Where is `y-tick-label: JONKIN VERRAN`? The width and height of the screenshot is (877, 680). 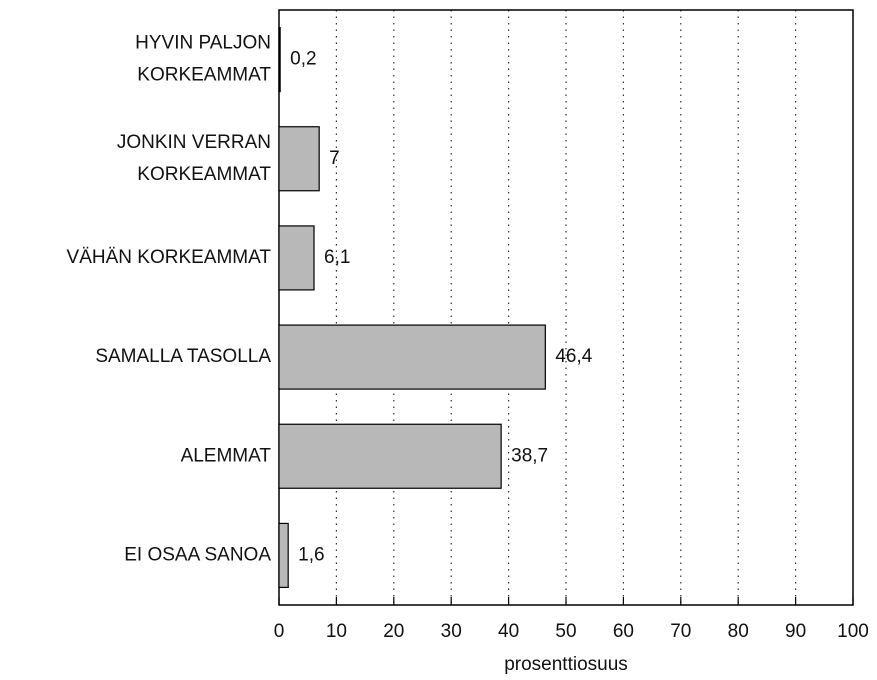
y-tick-label: JONKIN VERRAN is located at coordinates (194, 142).